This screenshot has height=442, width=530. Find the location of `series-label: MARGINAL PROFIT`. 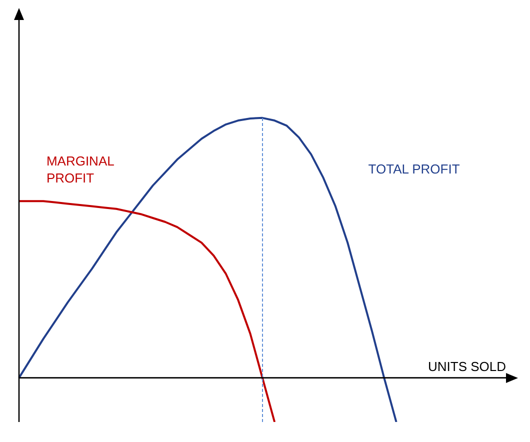

series-label: MARGINAL PROFIT is located at coordinates (80, 169).